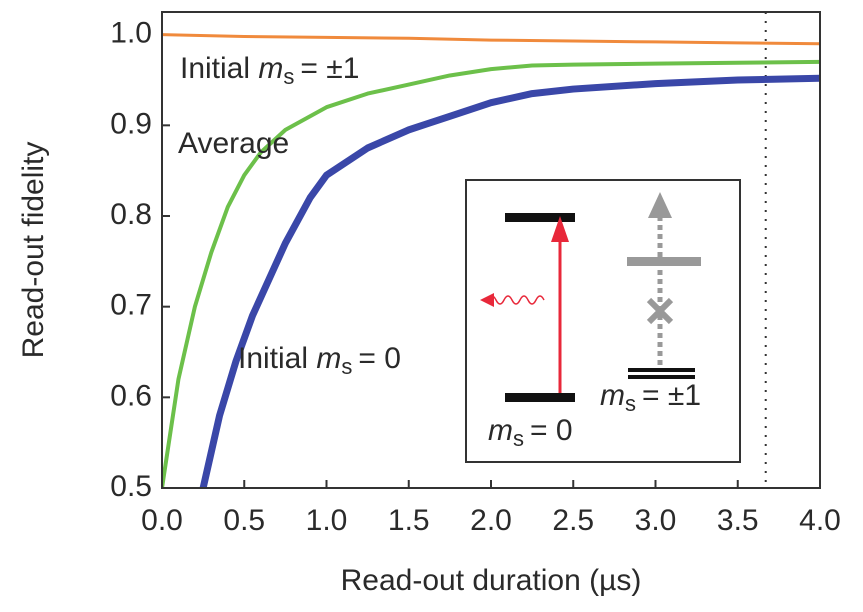 This screenshot has height=612, width=863. Describe the element at coordinates (33, 250) in the screenshot. I see `y-axis-label: Read-out fidelity` at that location.